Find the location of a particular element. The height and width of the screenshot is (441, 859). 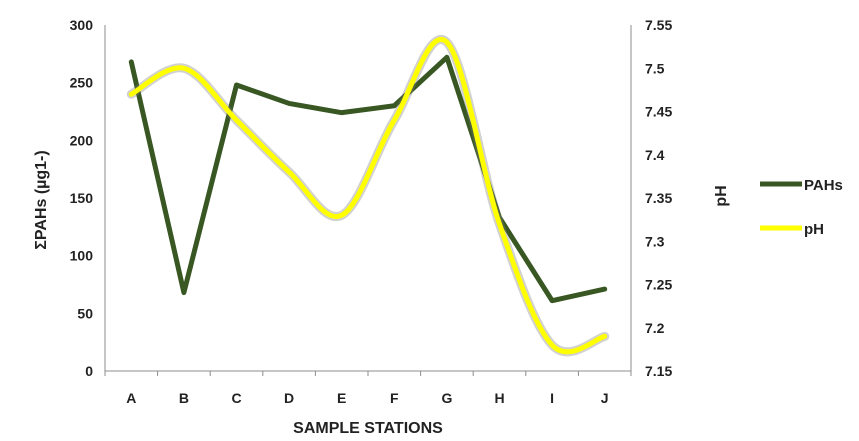

right-axis-ticks: 7.15 7.2 7.25 7.3 7.35 7.4 7.45 7.5 7.55 is located at coordinates (658, 198).